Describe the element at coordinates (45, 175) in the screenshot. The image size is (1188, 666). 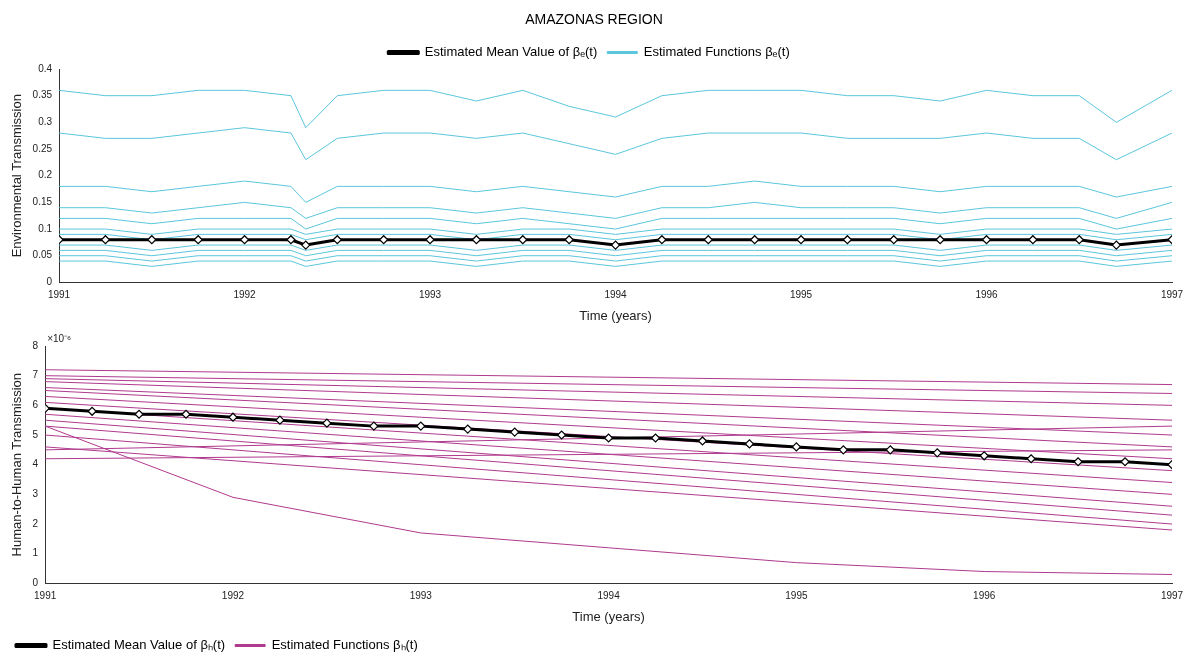
I see `y-tick-label: 0.2` at that location.